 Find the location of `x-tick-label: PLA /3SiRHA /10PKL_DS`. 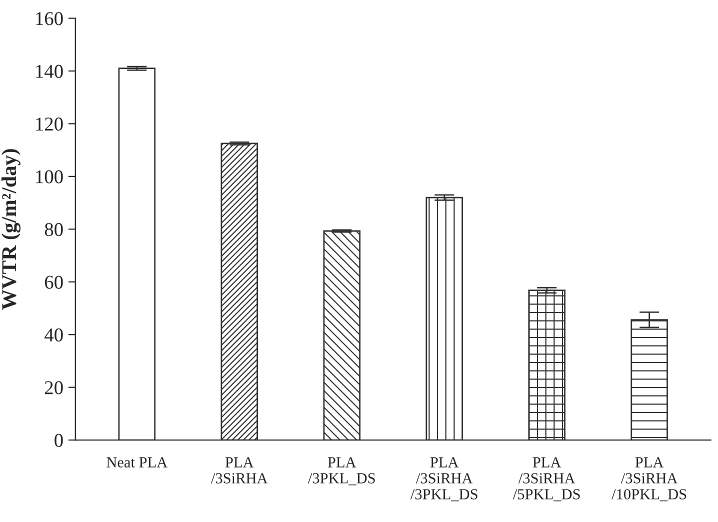

x-tick-label: PLA /3SiRHA /10PKL_DS is located at coordinates (649, 479).